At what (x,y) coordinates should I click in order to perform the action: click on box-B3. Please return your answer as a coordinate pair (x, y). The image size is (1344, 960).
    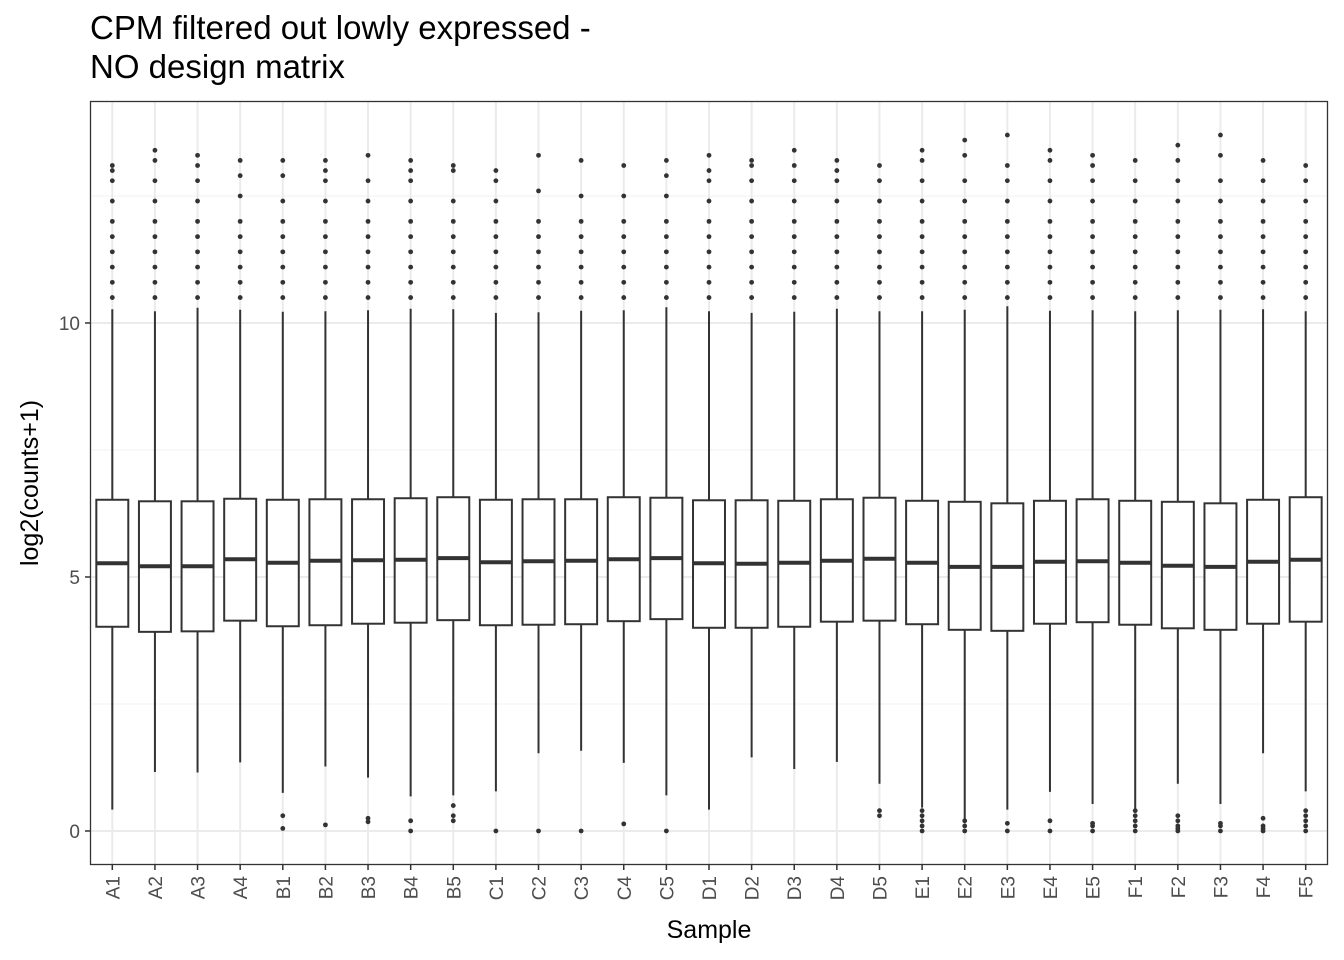
    Looking at the image, I should click on (368, 488).